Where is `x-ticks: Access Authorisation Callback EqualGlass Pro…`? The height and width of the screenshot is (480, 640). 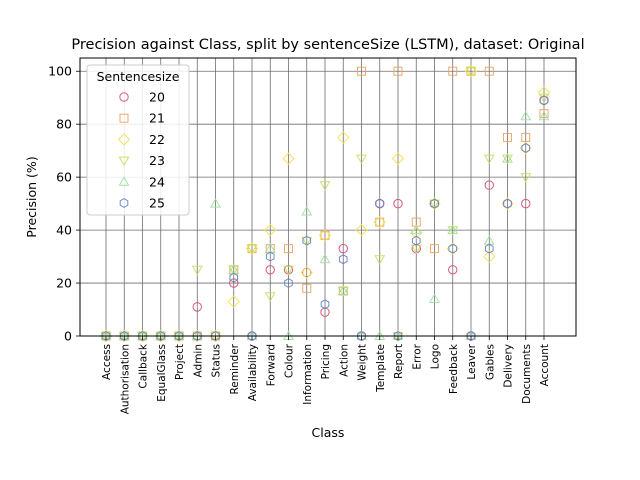
x-ticks: Access Authorisation Callback EqualGlass Pro… is located at coordinates (326, 375).